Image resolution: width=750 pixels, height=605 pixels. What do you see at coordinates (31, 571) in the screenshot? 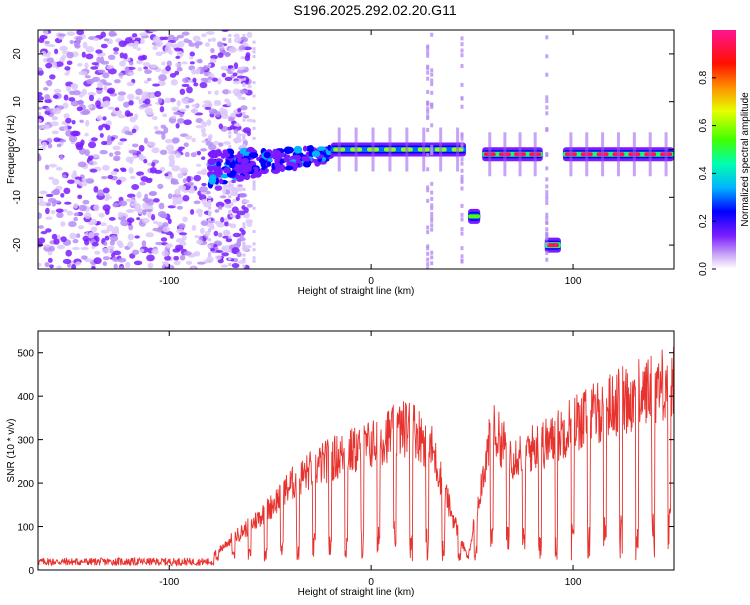
I see `snr-y-tick-label: 0` at bounding box center [31, 571].